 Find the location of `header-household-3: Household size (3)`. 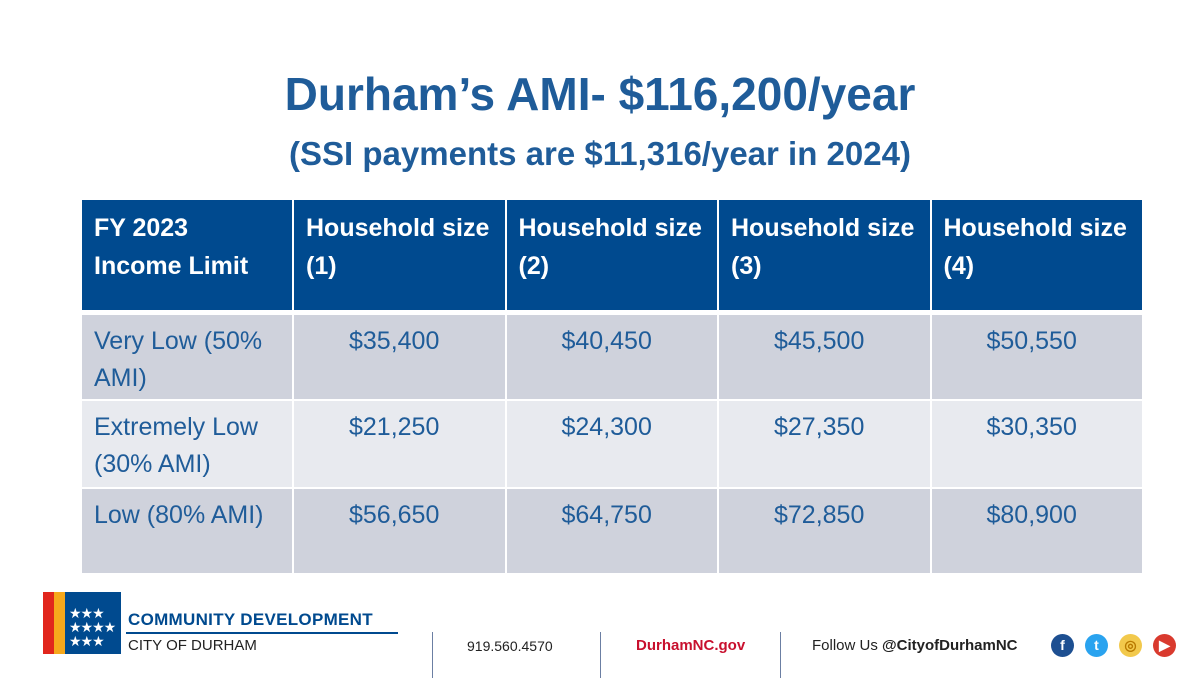

header-household-3: Household size (3) is located at coordinates (824, 256).